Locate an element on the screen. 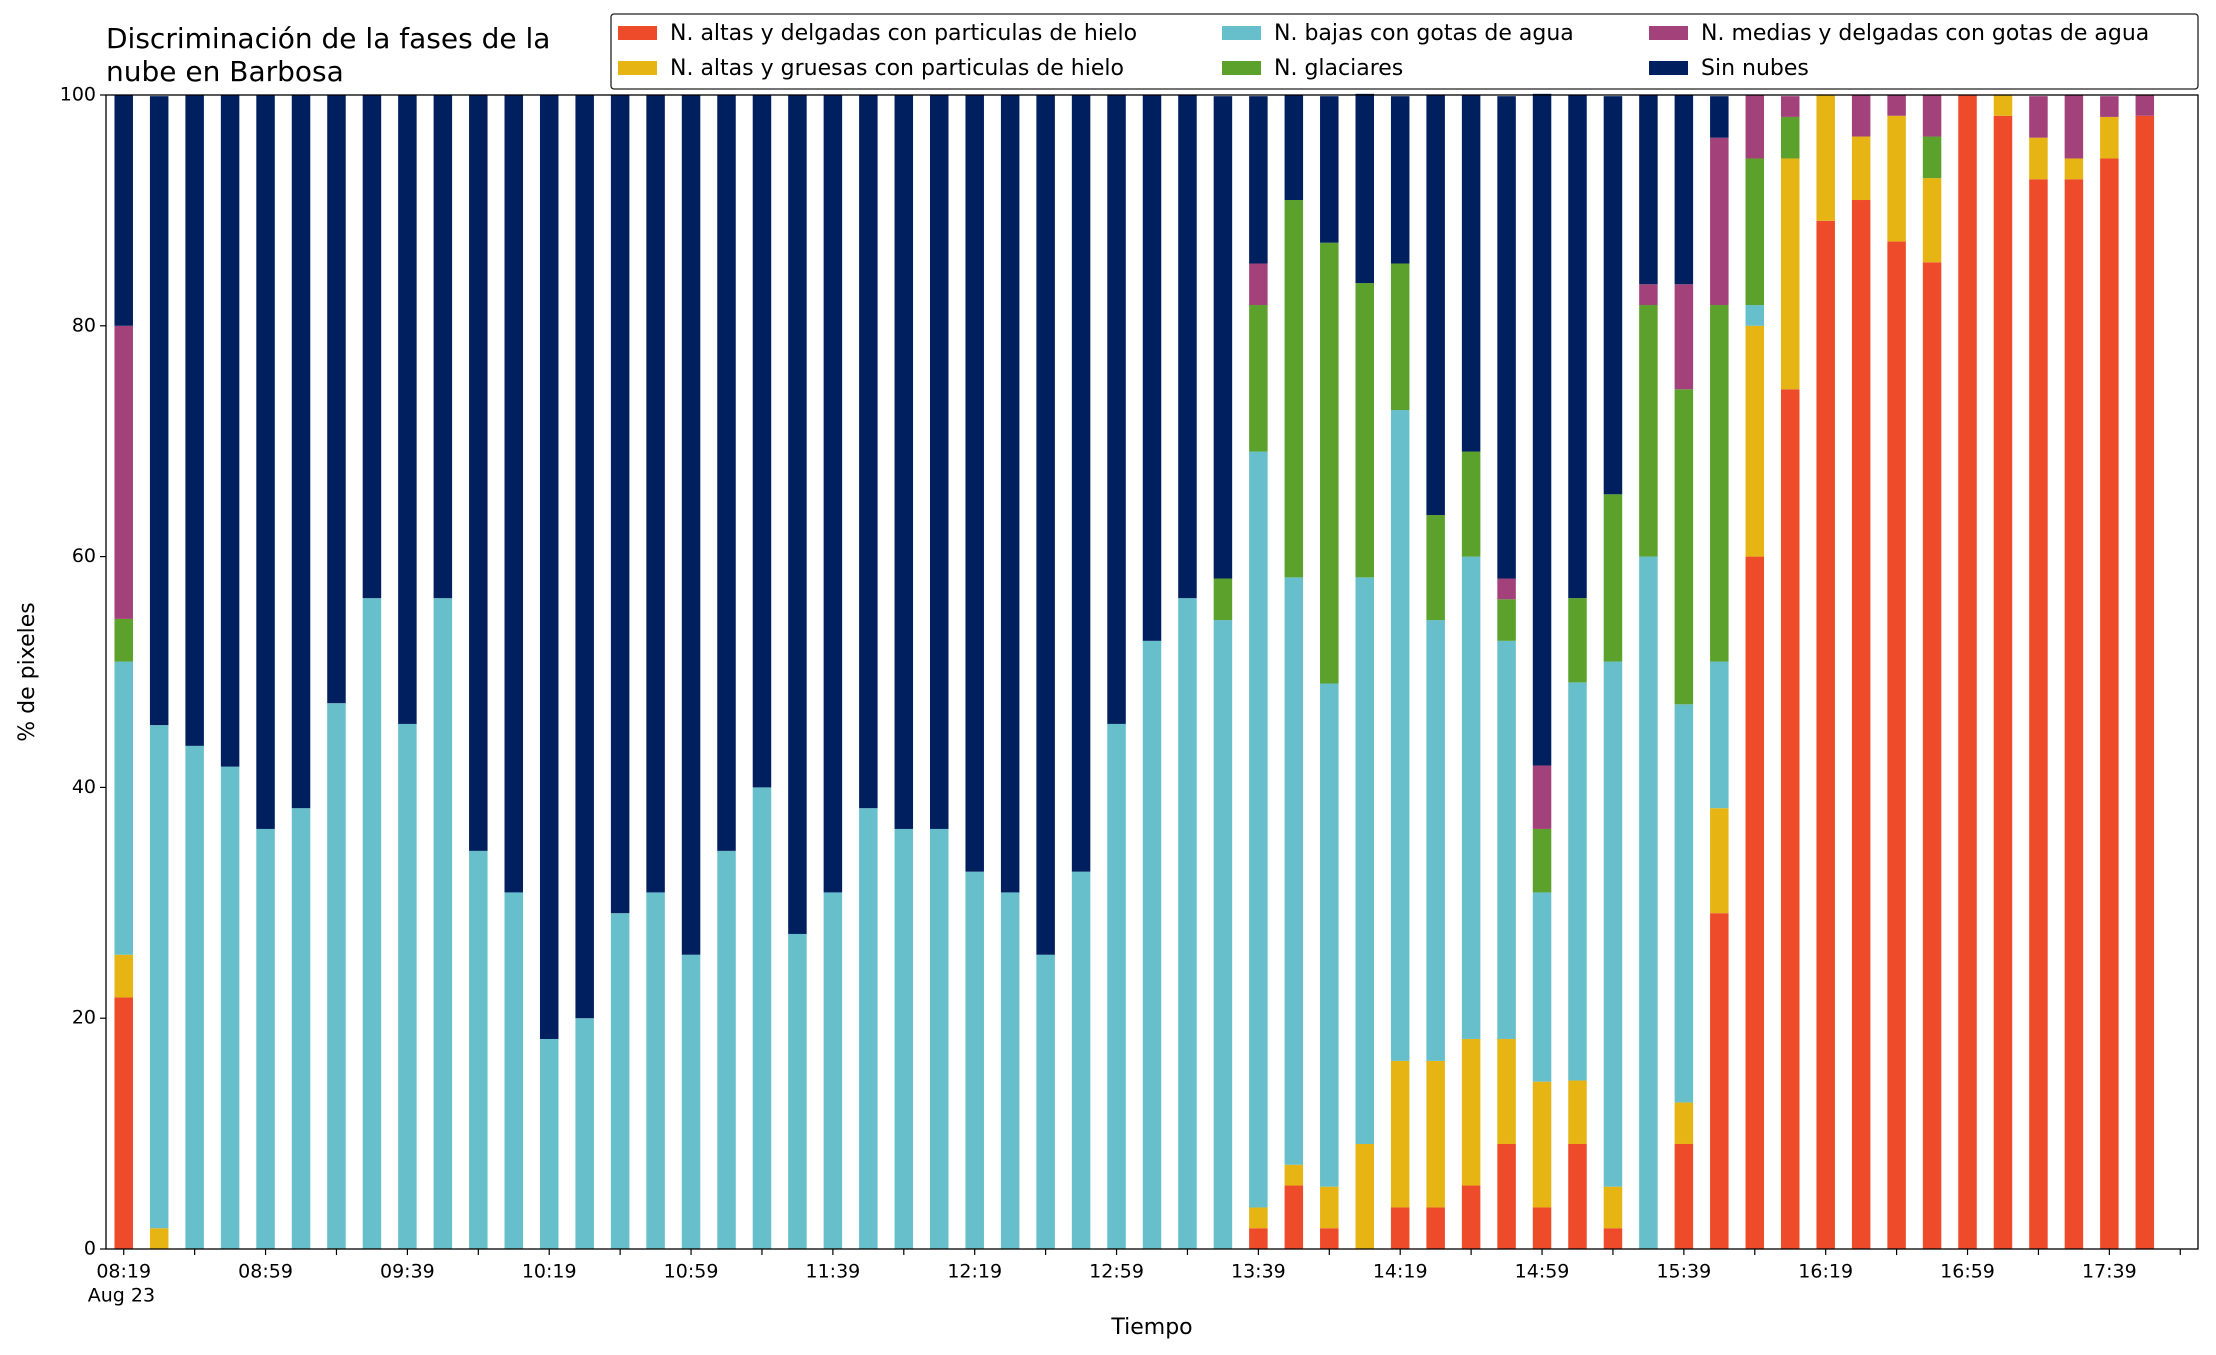 The image size is (2216, 1355). x-tick-label: 08:59 is located at coordinates (265, 1272).